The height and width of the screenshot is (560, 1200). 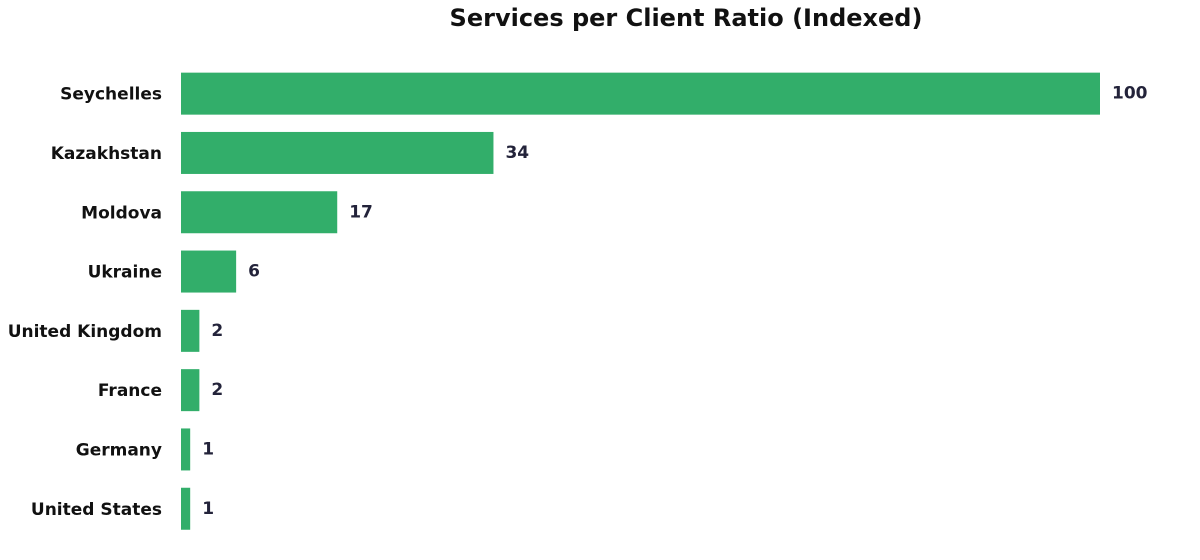 What do you see at coordinates (119, 450) in the screenshot?
I see `y-tick-label: Germany` at bounding box center [119, 450].